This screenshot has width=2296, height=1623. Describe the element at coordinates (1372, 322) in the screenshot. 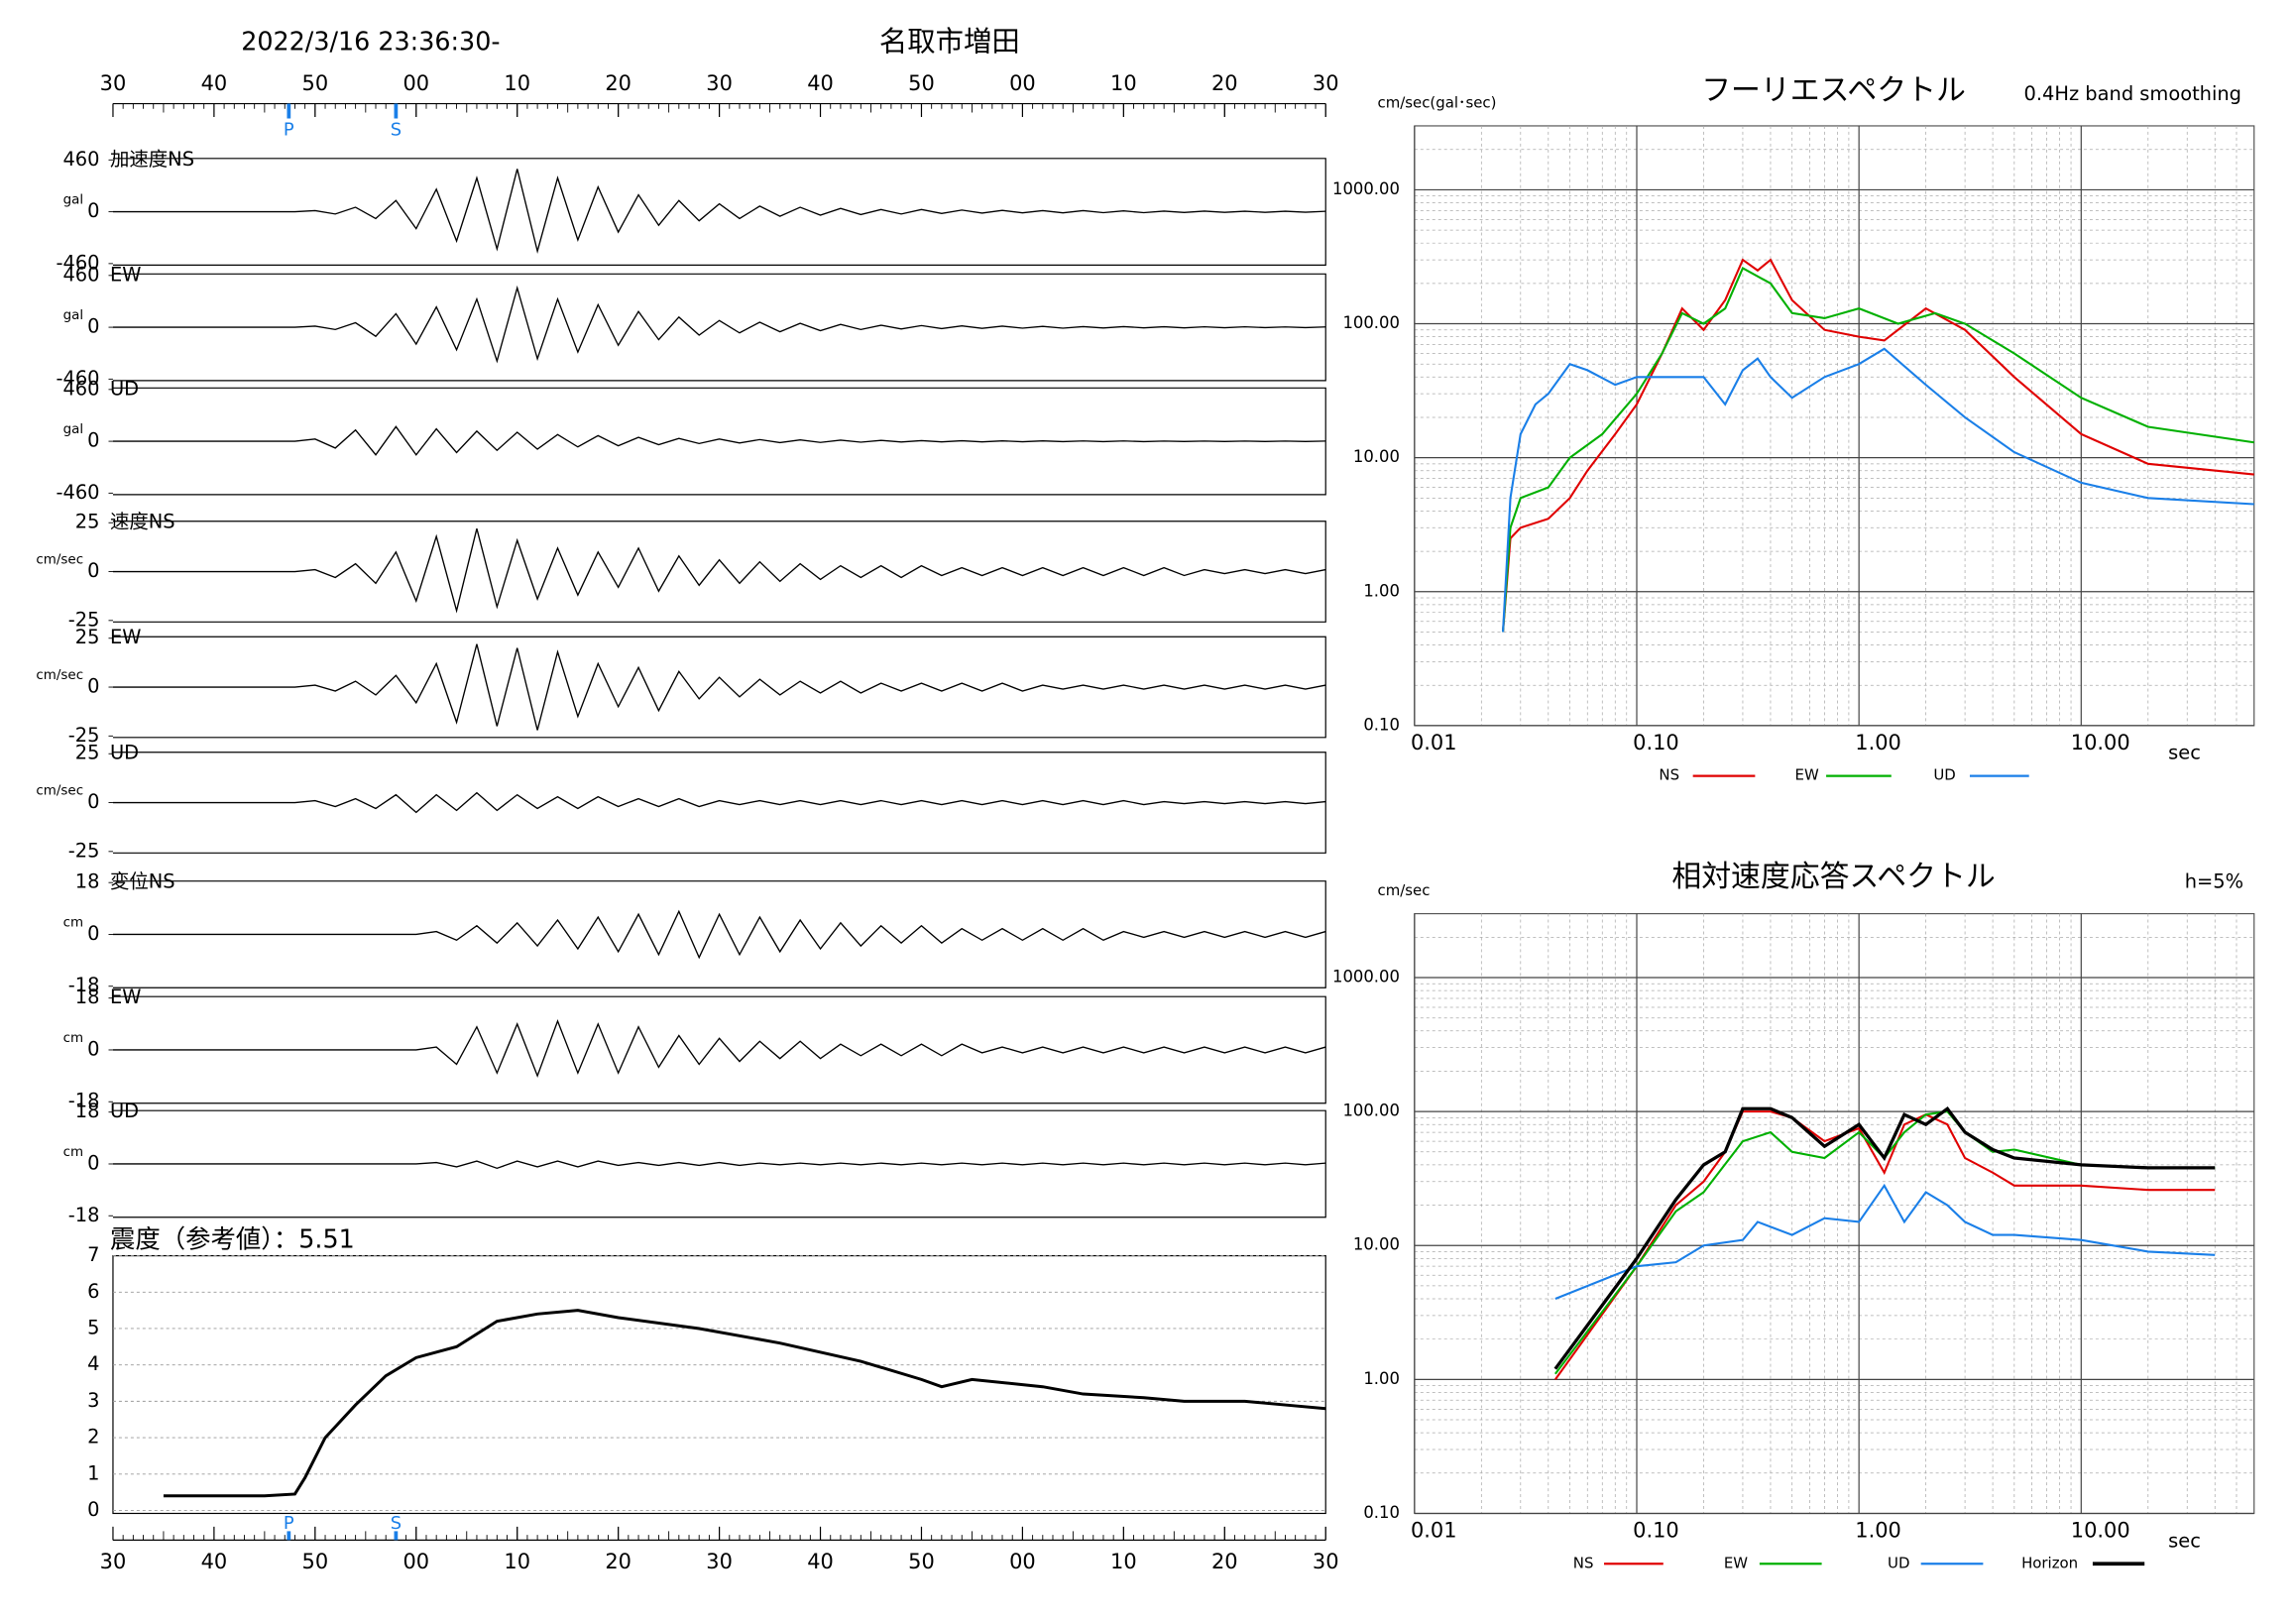

I see `y-tick-label: 100.00` at that location.